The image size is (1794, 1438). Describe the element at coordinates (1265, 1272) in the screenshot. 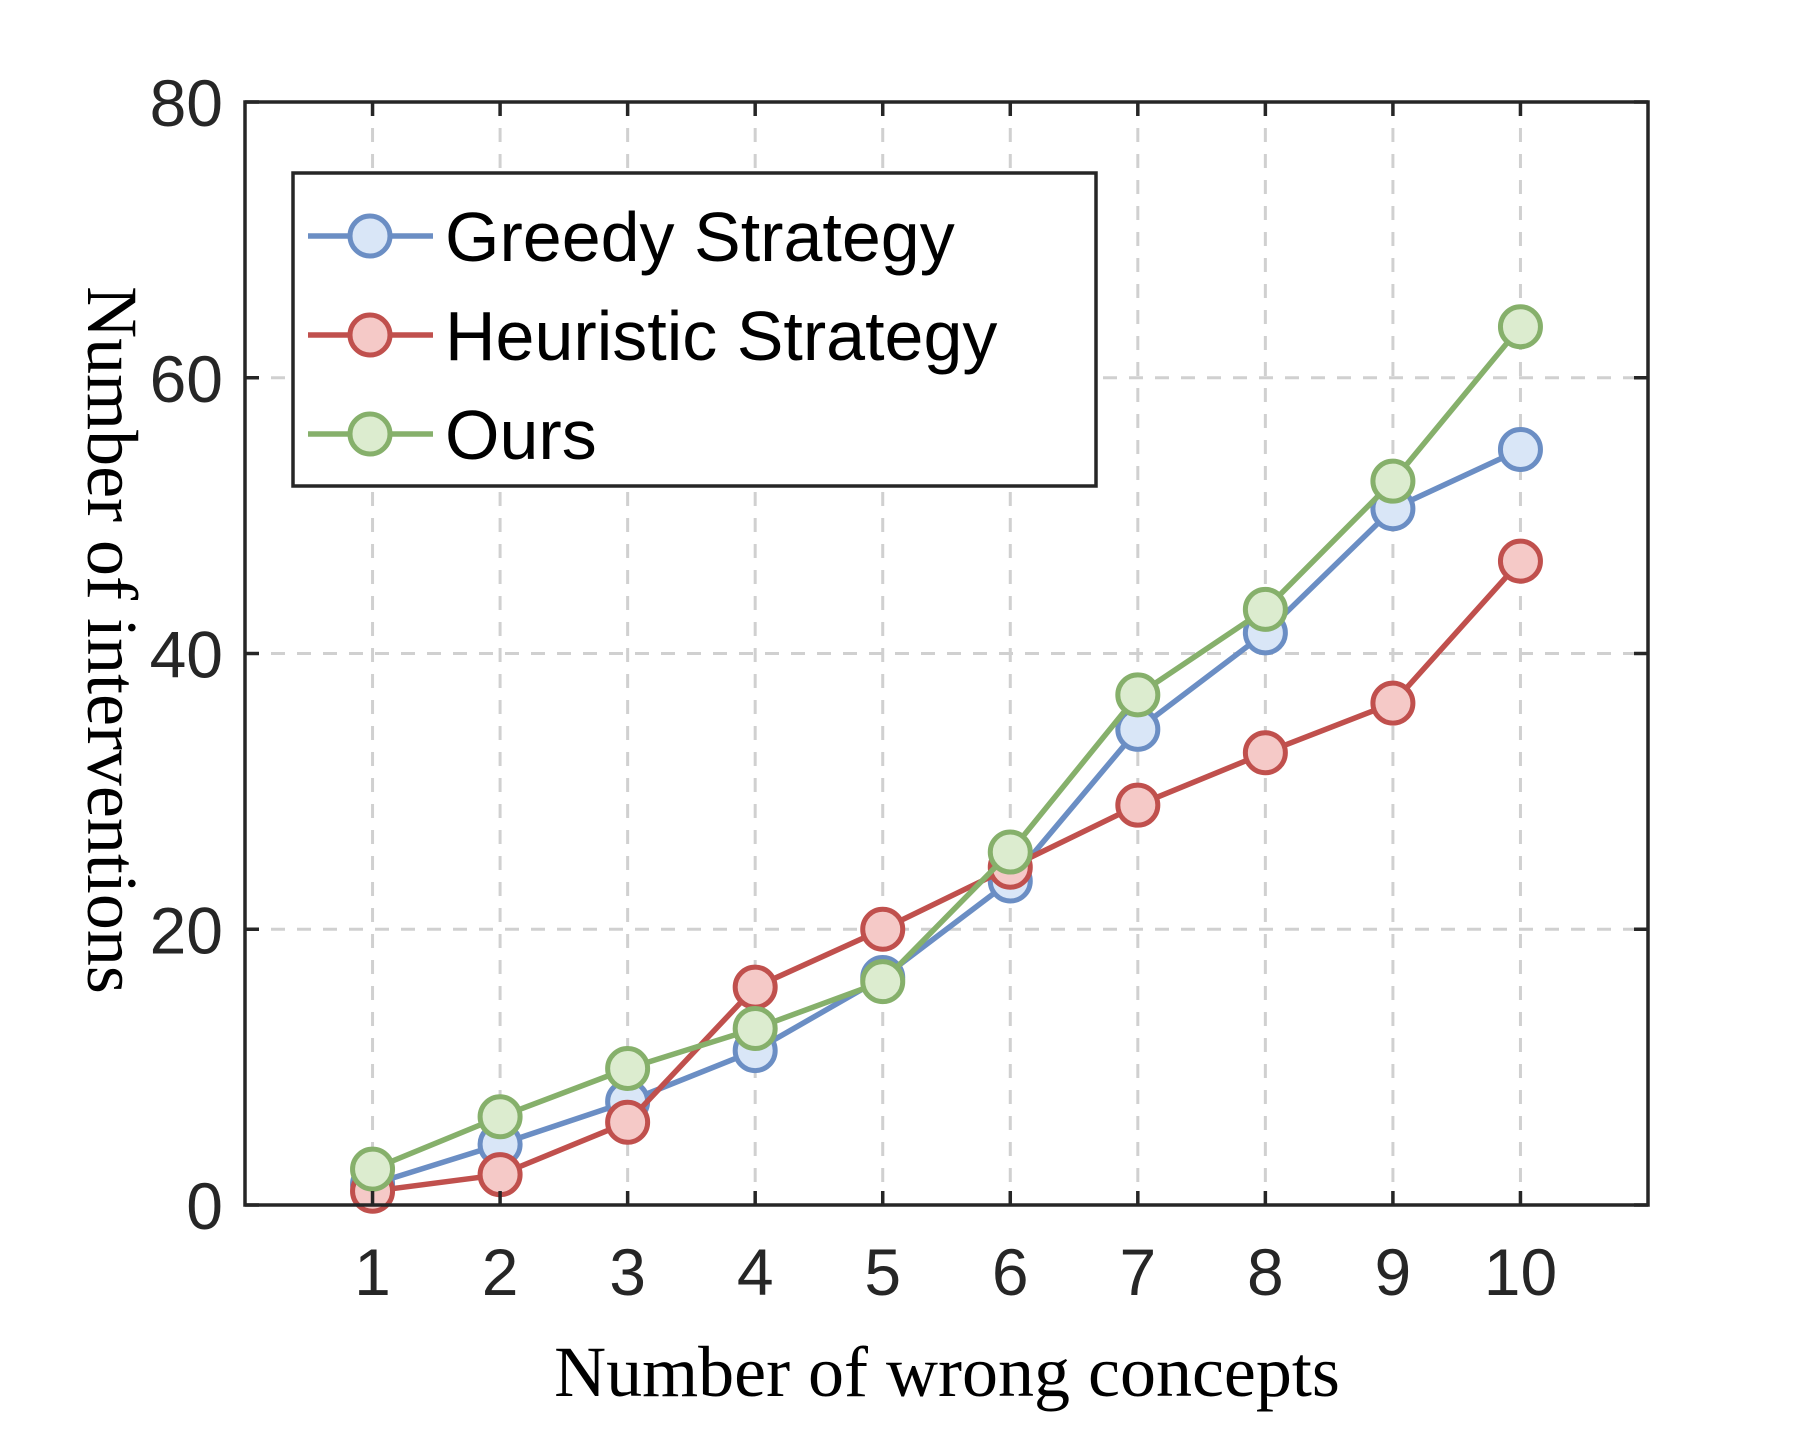

I see `x-tick-label: 8` at that location.